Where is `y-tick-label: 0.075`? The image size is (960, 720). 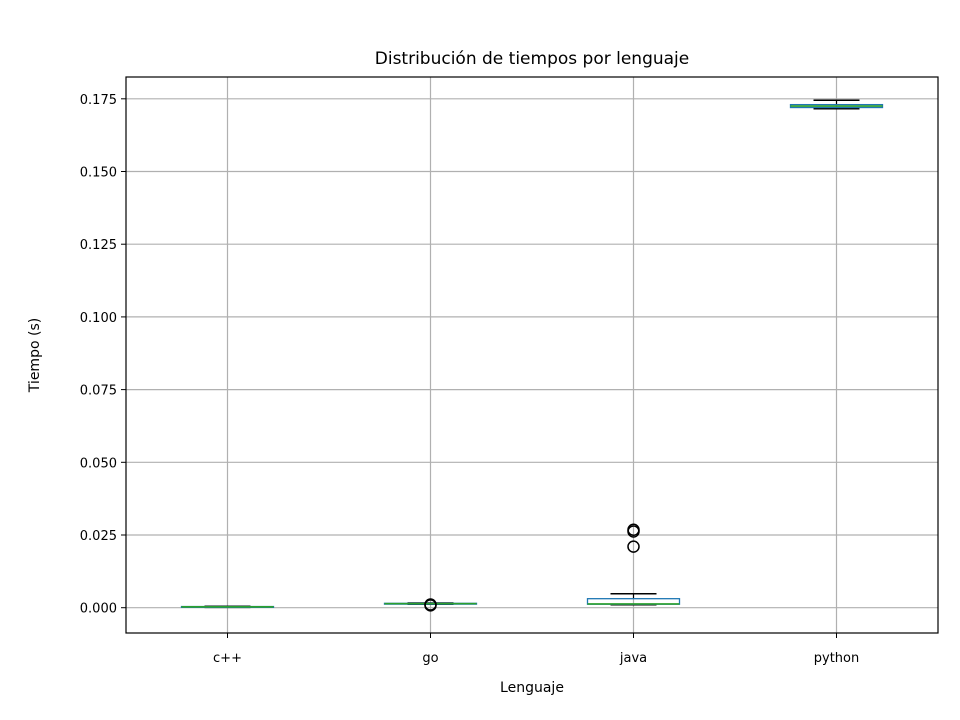 y-tick-label: 0.075 is located at coordinates (98, 391).